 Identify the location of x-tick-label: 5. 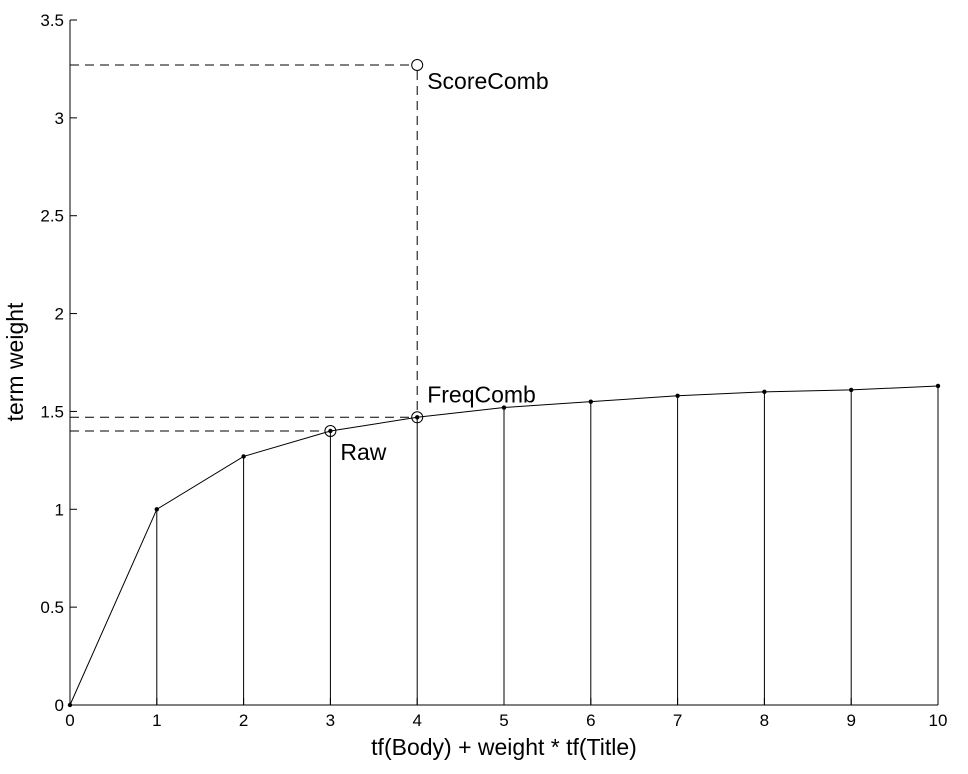
(503, 720).